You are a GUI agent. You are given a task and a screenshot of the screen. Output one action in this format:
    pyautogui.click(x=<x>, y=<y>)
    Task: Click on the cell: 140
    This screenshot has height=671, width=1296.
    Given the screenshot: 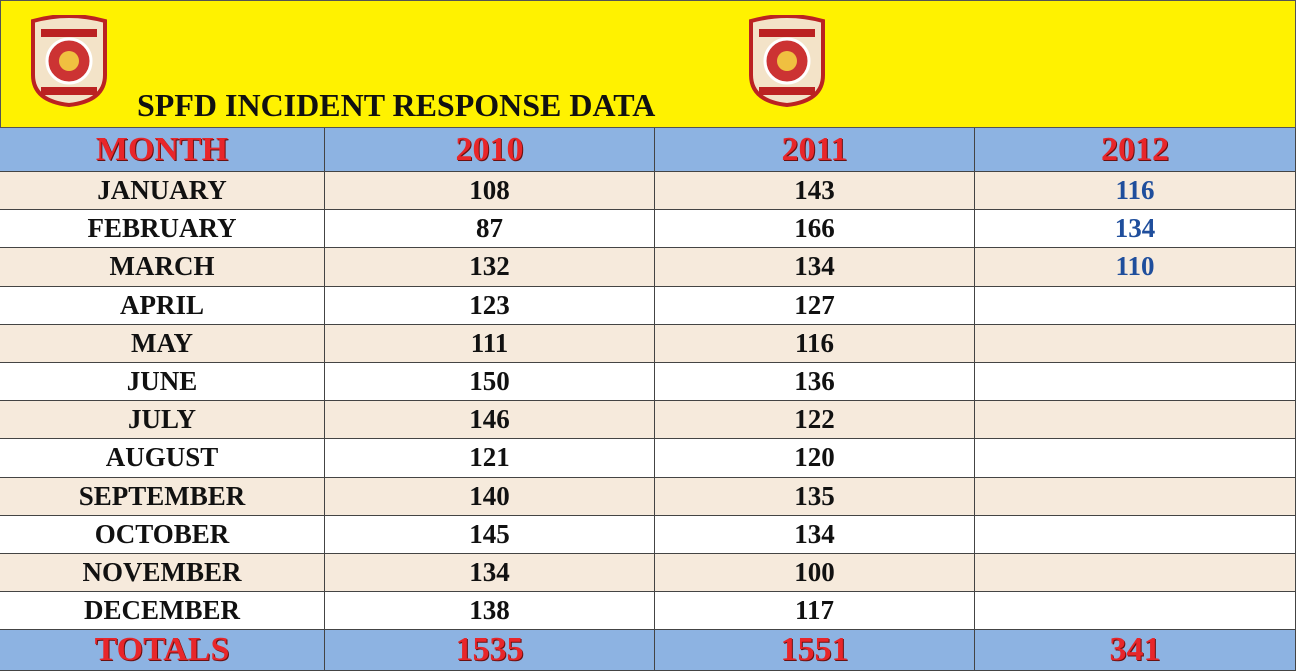 What is the action you would take?
    pyautogui.click(x=490, y=496)
    